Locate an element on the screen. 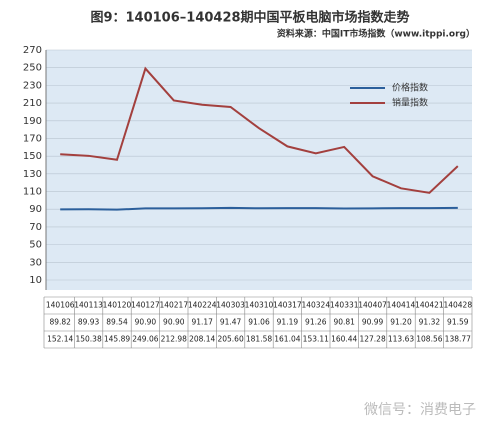  chart-title: 图9：140106–140428期中国平板电脑市场指数走势 is located at coordinates (249, 18).